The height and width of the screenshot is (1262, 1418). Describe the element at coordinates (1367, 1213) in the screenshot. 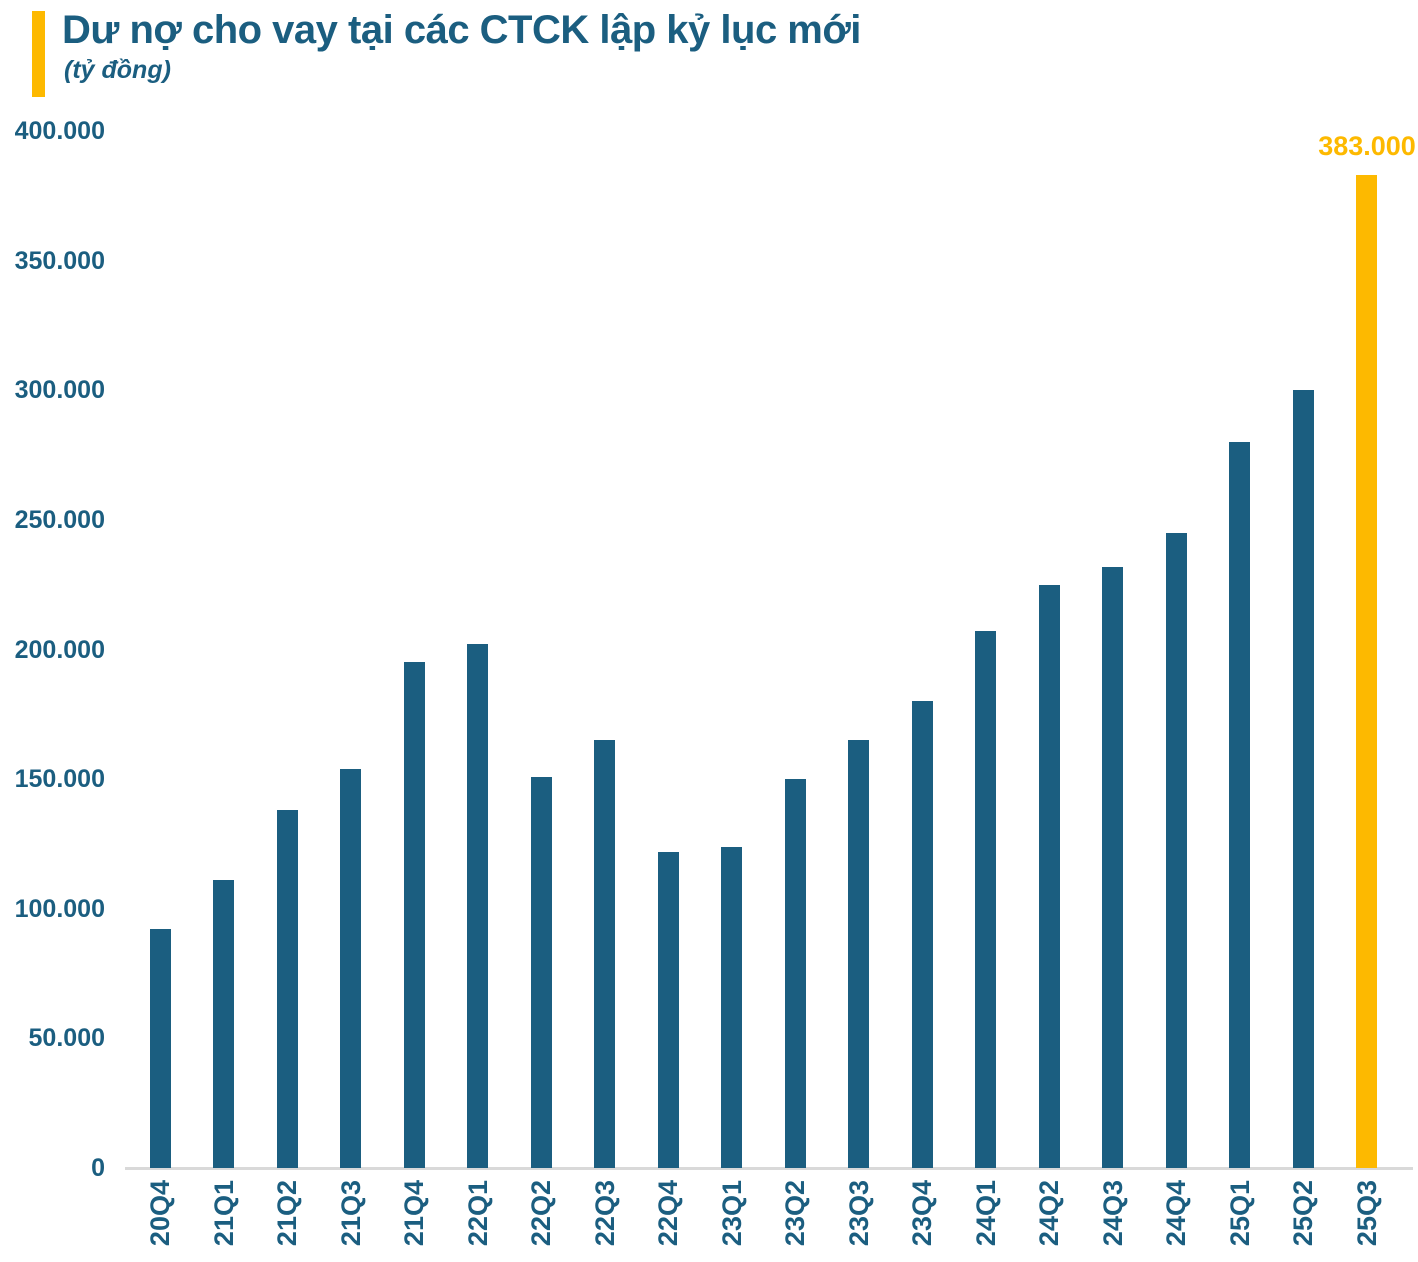

I see `x-tick-label: 25Q3` at that location.